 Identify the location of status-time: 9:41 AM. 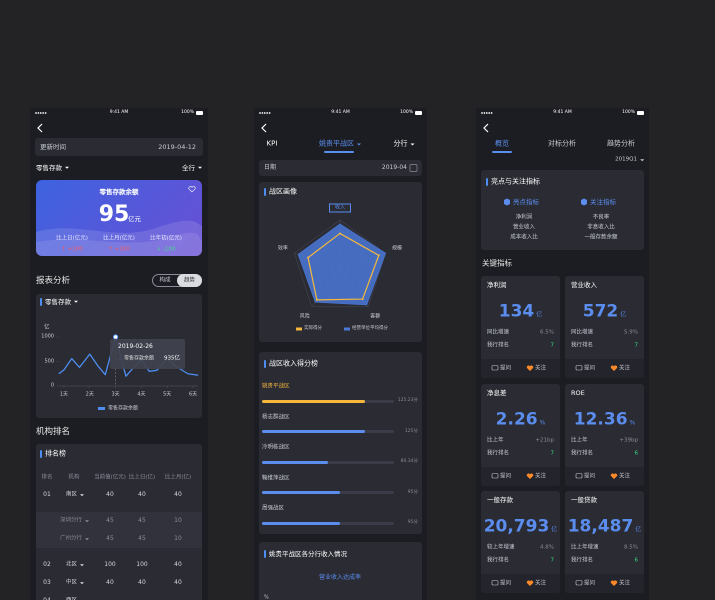
(562, 112).